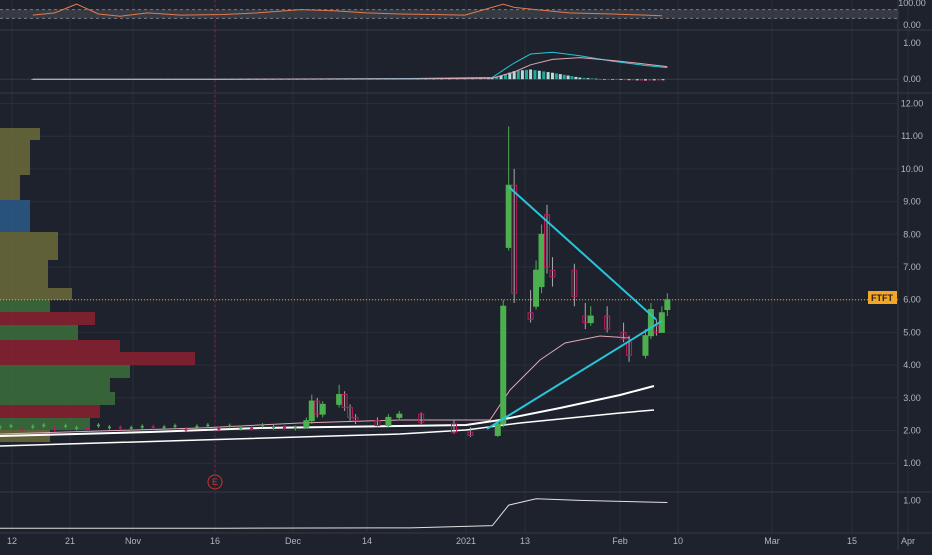 This screenshot has height=555, width=932. Describe the element at coordinates (912, 104) in the screenshot. I see `y-tick-label: 12.00` at that location.